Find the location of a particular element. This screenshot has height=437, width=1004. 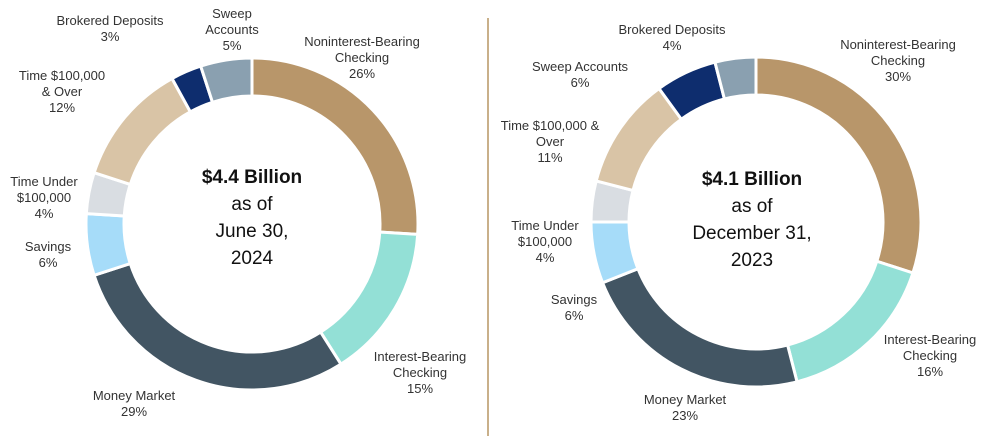

slice-brokered-deposits is located at coordinates (735, 78).